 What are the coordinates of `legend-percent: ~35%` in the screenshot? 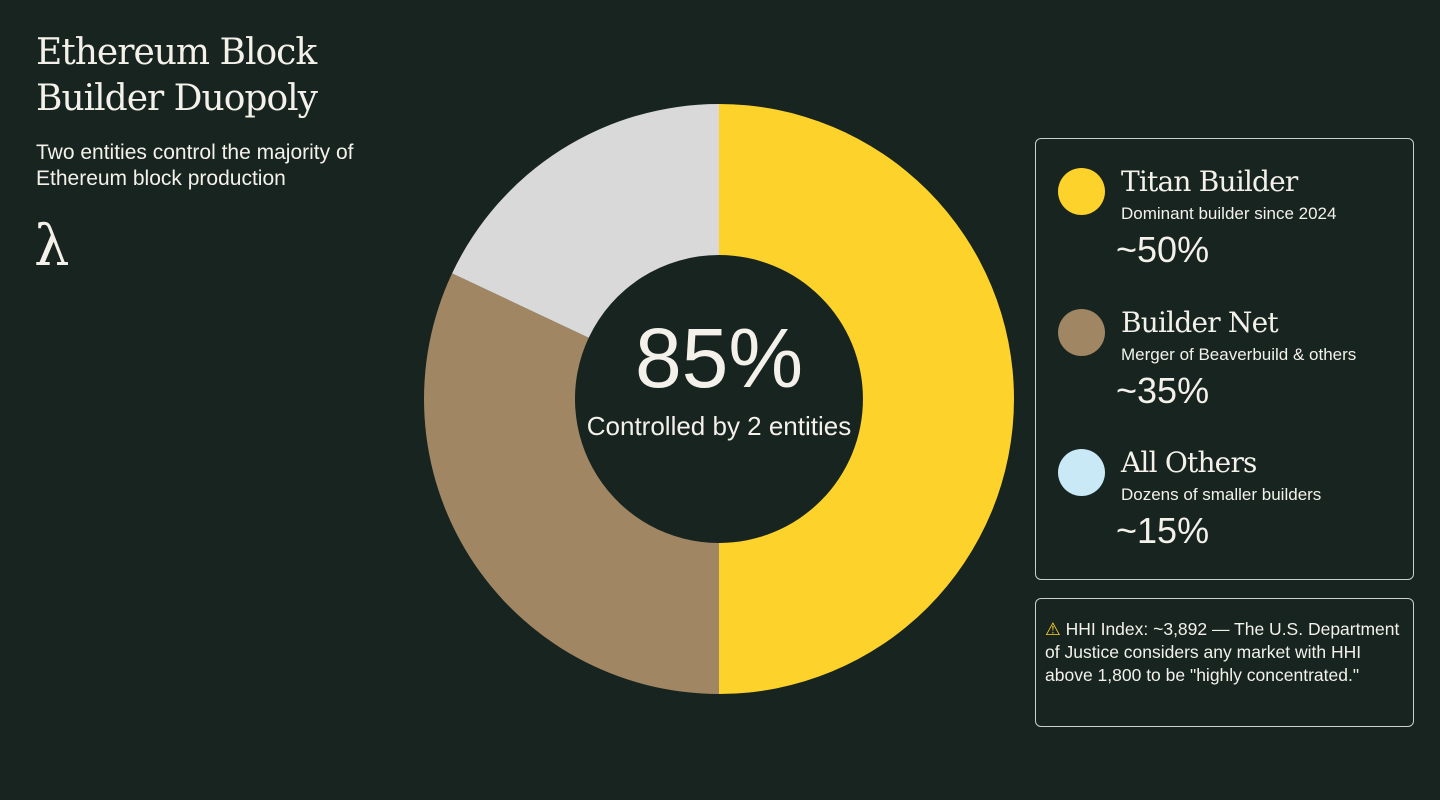 It's located at (1163, 390).